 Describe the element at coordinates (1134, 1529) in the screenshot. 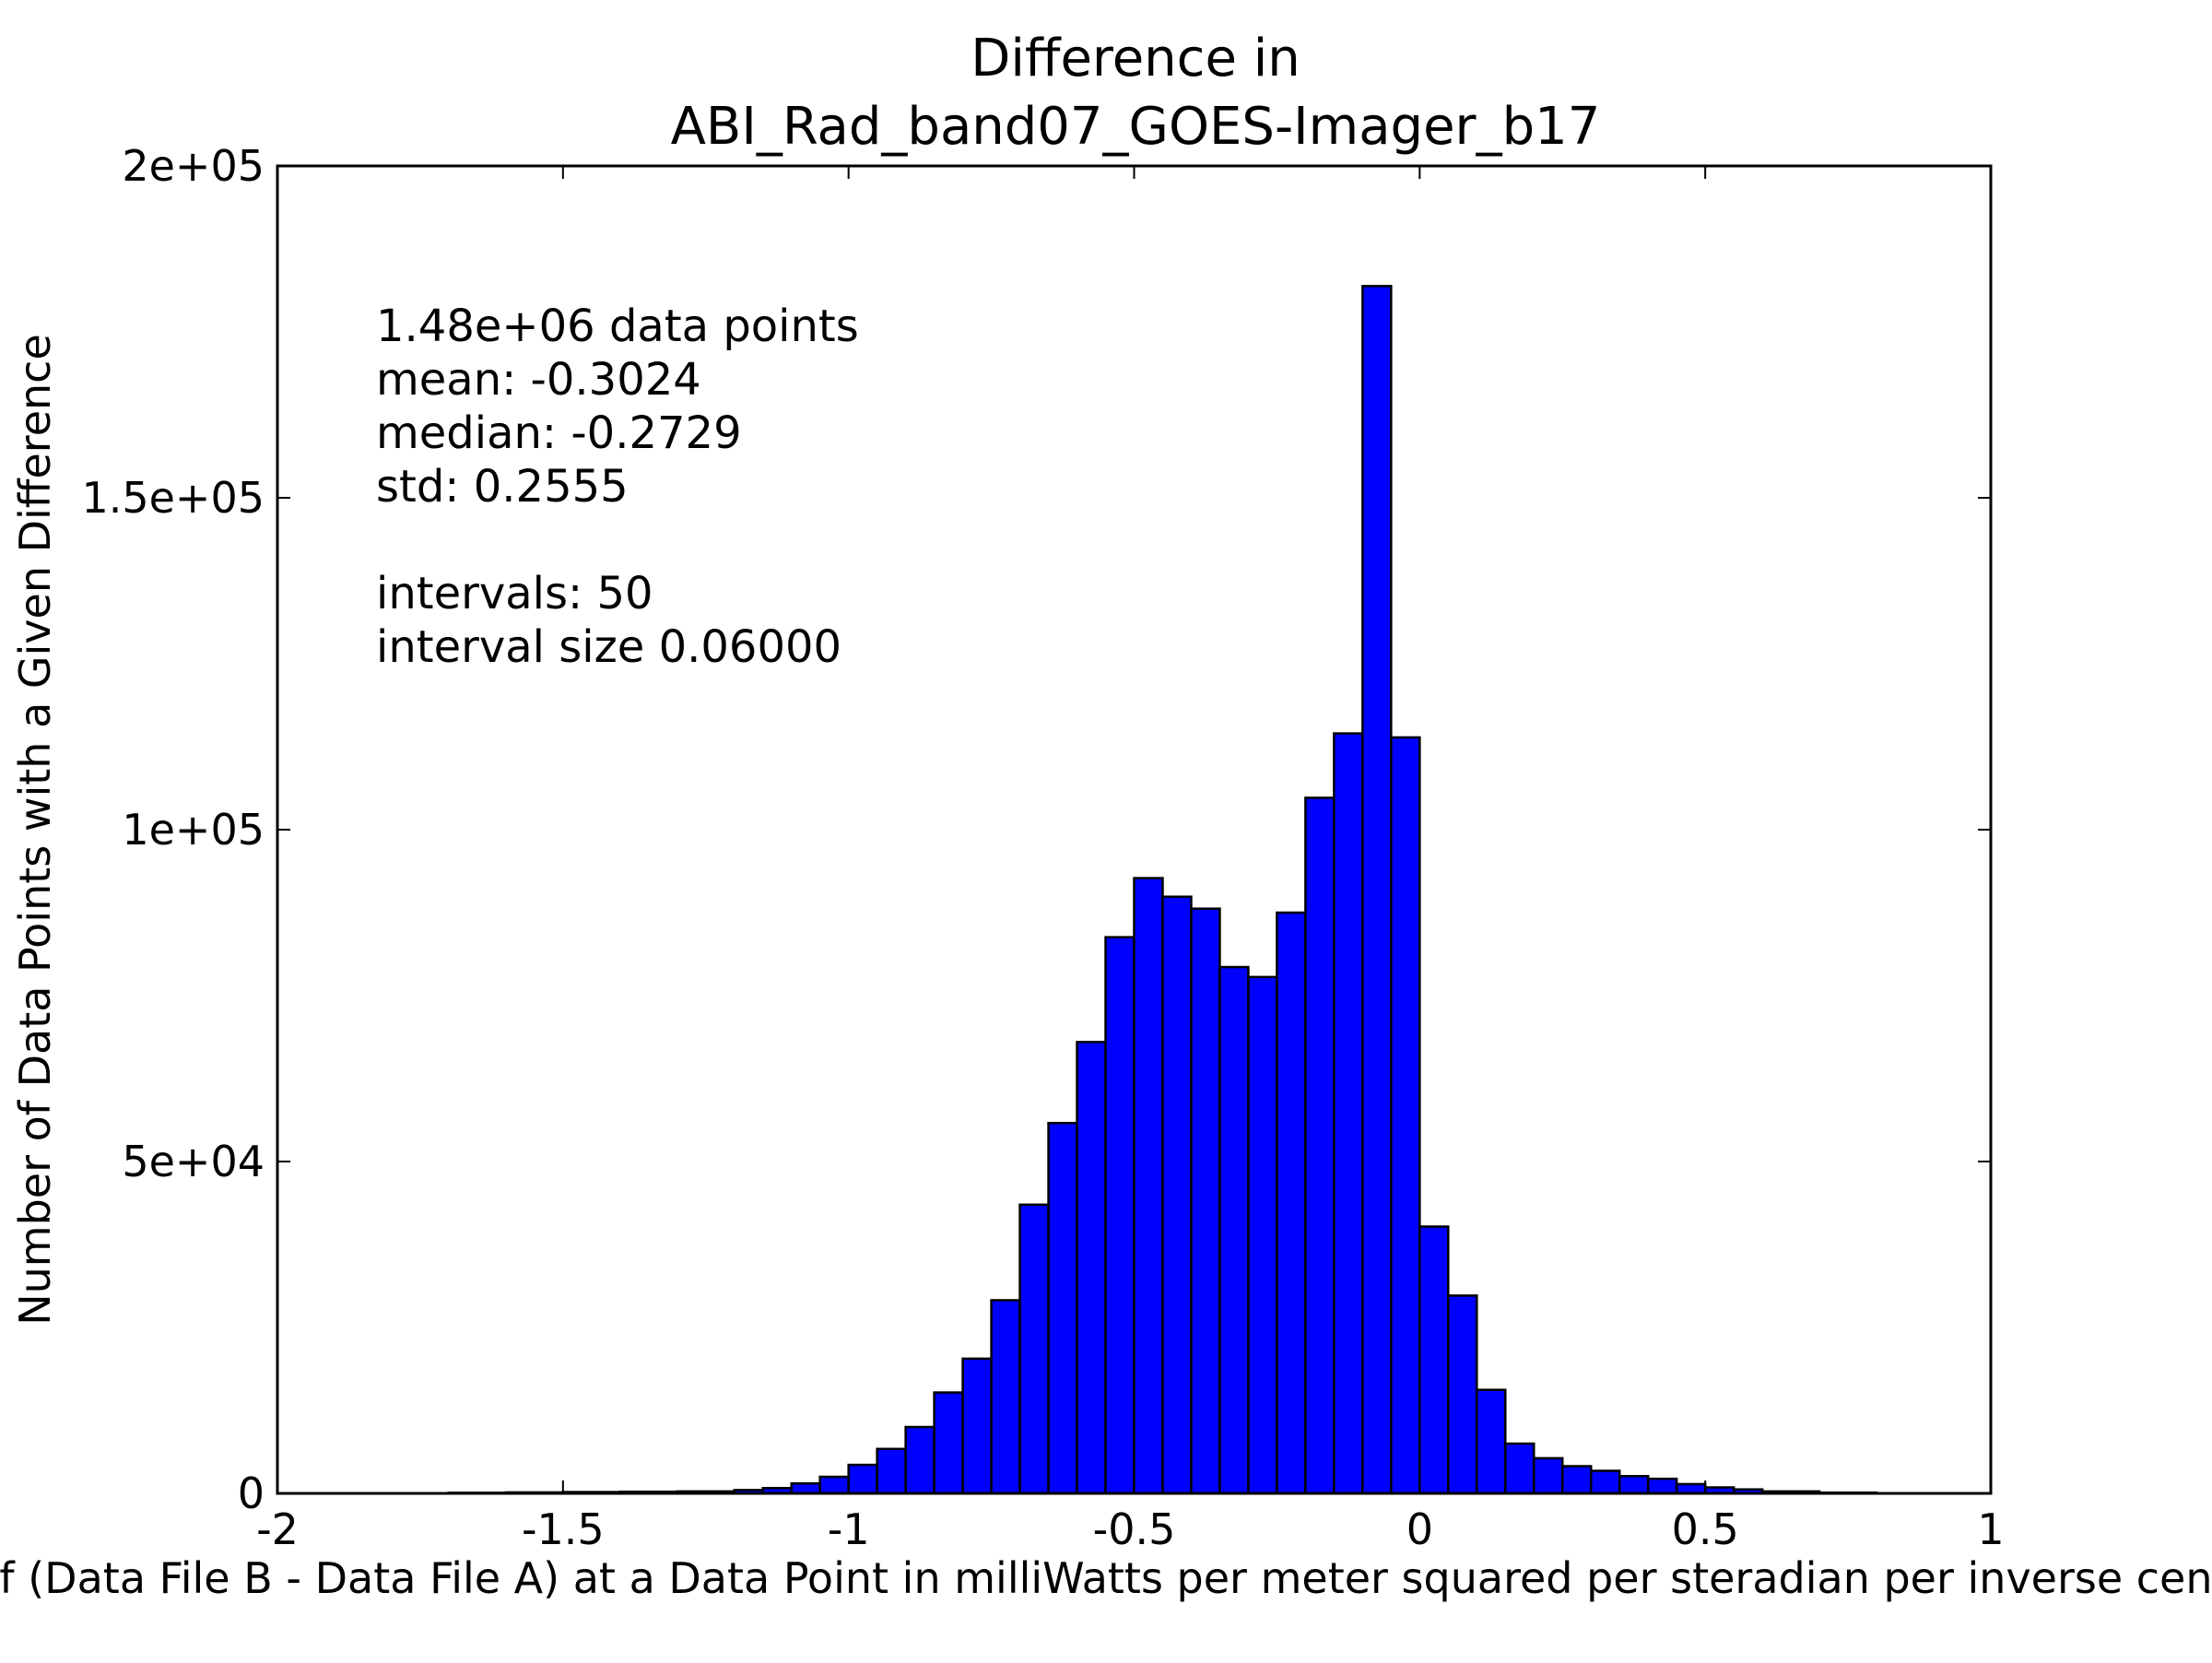

I see `x-tick-label: -0.5` at that location.